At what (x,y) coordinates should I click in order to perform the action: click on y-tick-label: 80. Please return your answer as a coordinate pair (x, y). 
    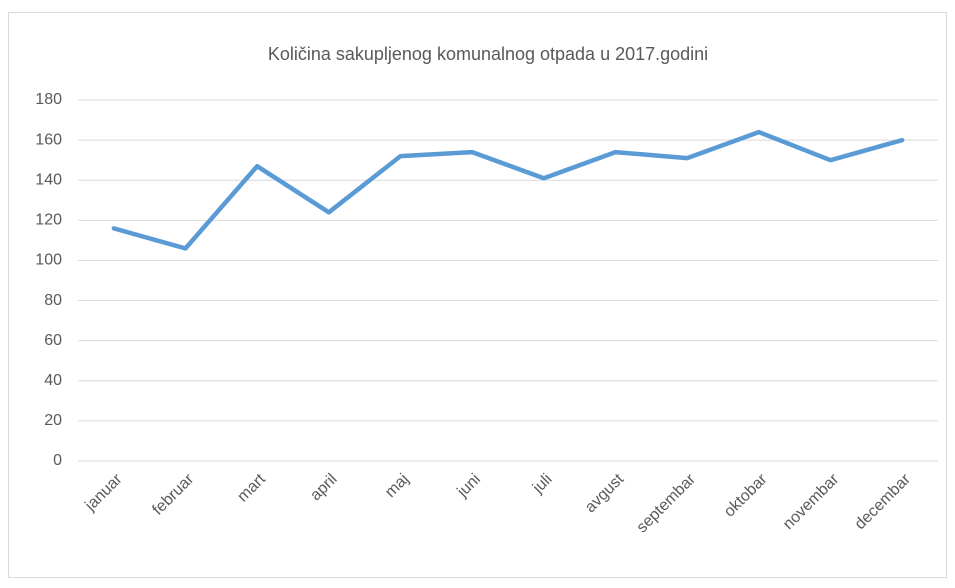
    Looking at the image, I should click on (53, 300).